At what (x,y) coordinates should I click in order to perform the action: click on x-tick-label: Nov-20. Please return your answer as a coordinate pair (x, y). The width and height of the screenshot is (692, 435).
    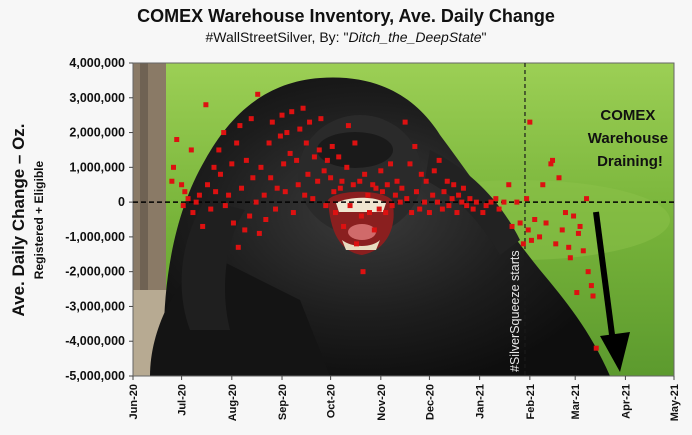
    Looking at the image, I should click on (382, 402).